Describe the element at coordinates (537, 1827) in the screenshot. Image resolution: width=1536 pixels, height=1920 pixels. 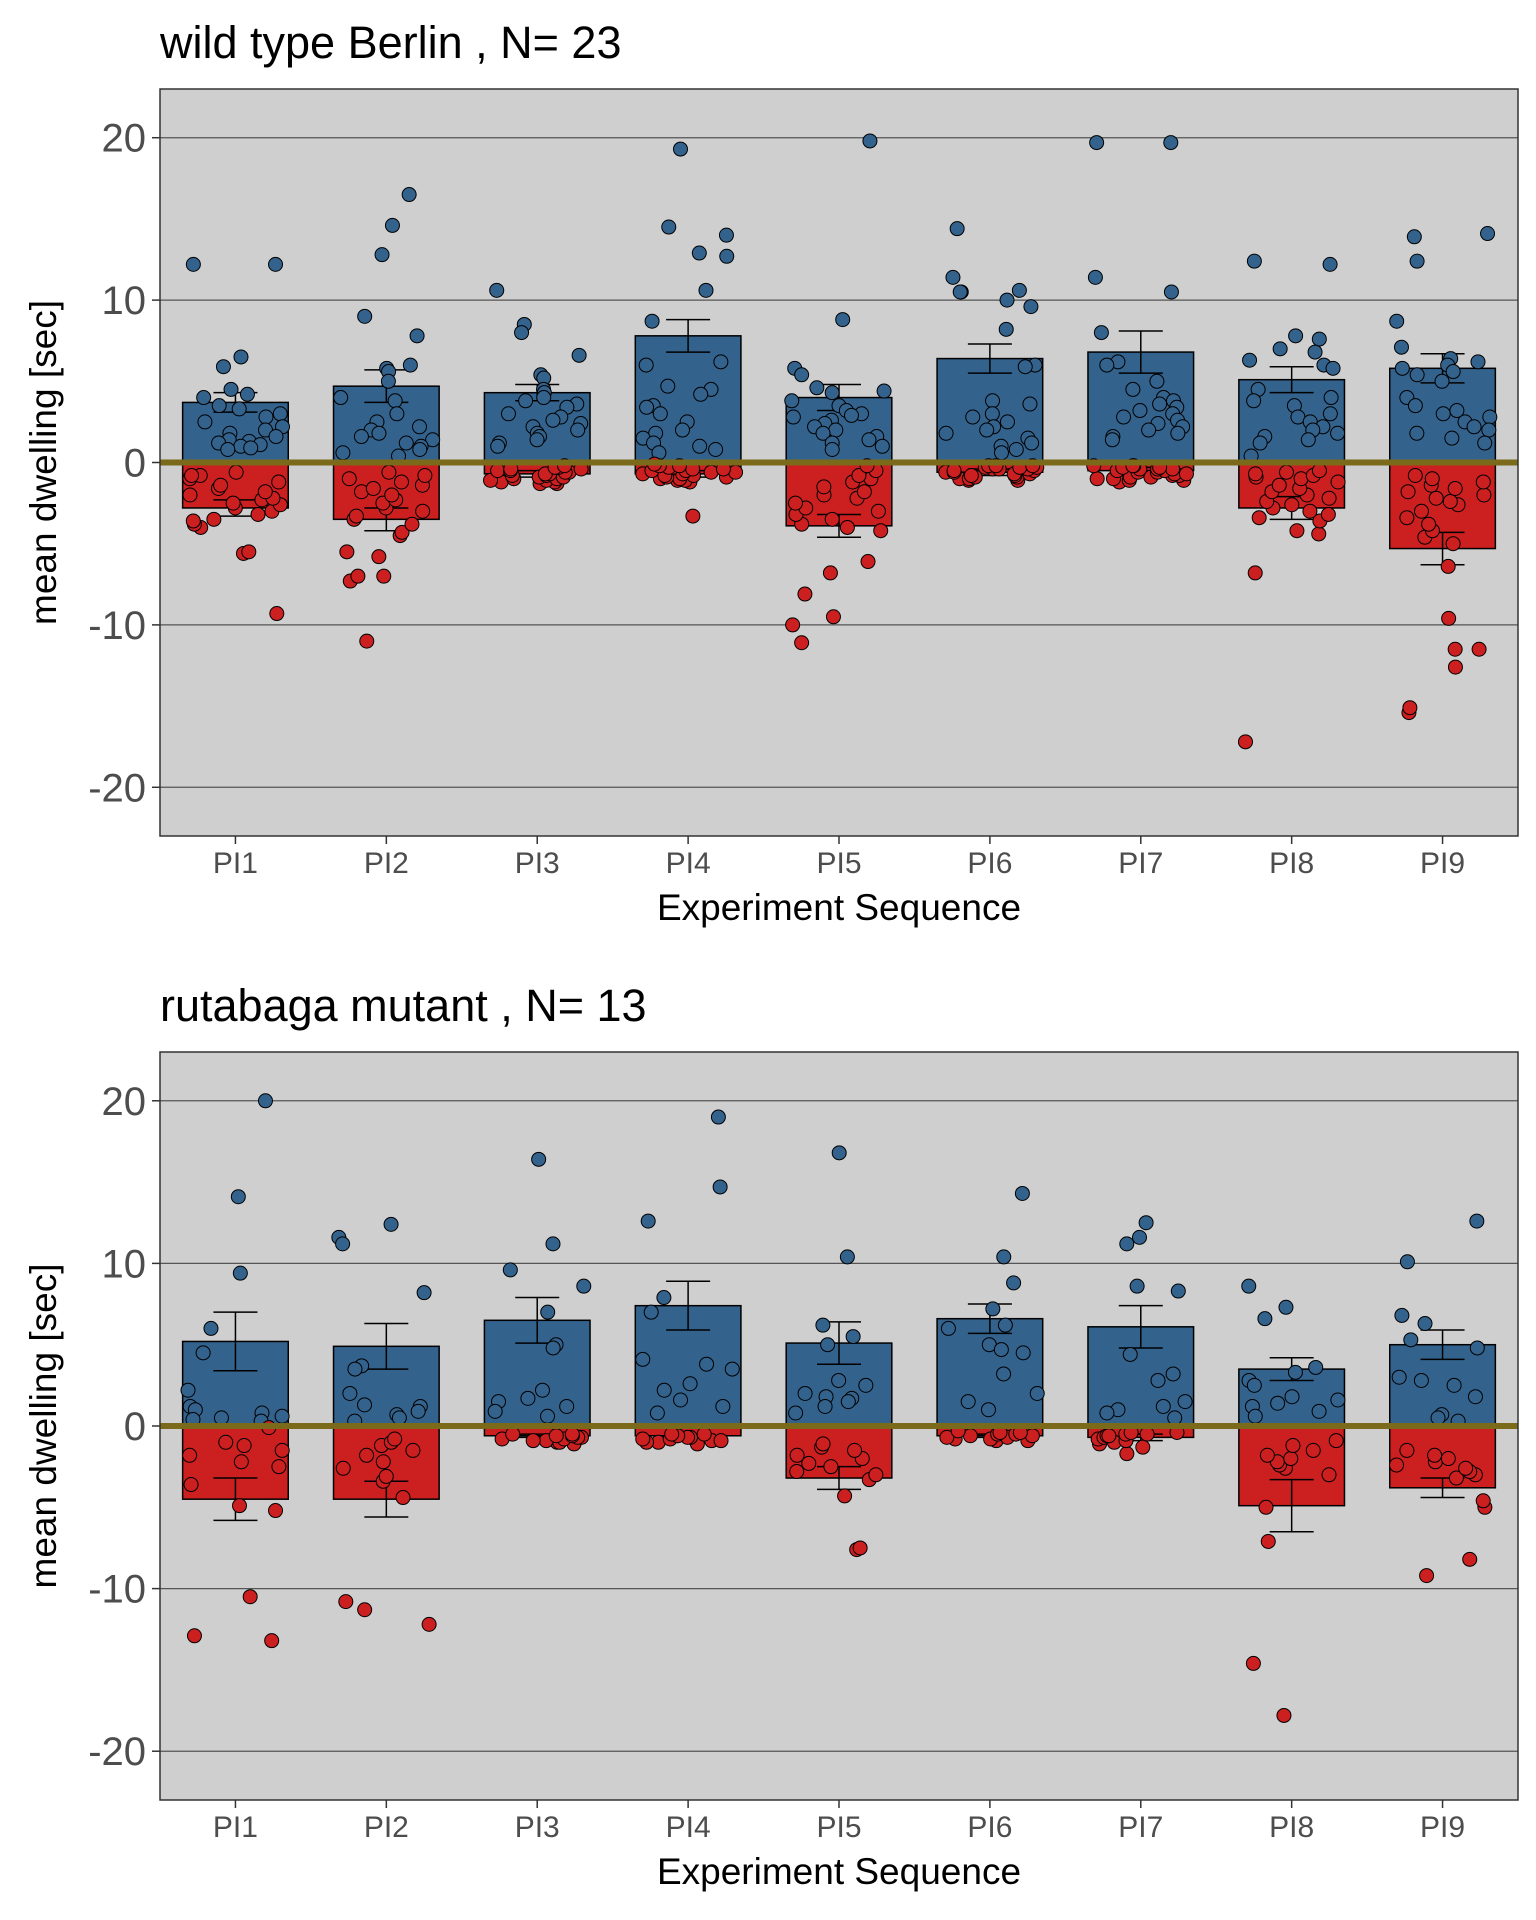
I see `x-tick-label: PI3` at that location.